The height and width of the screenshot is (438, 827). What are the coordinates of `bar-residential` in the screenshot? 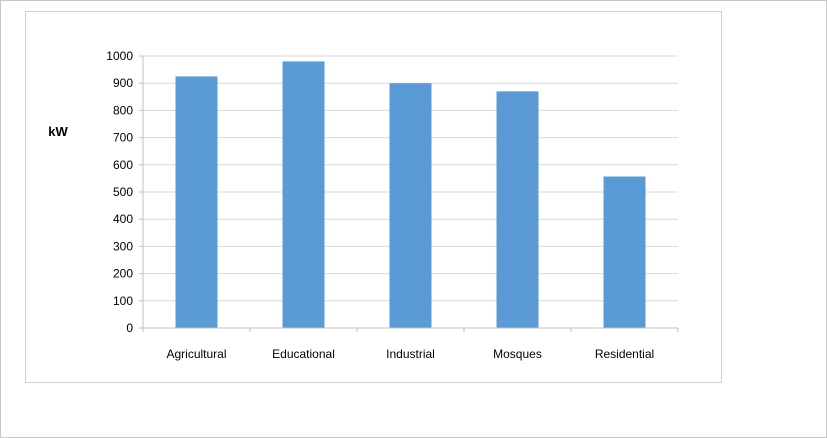 It's located at (624, 252).